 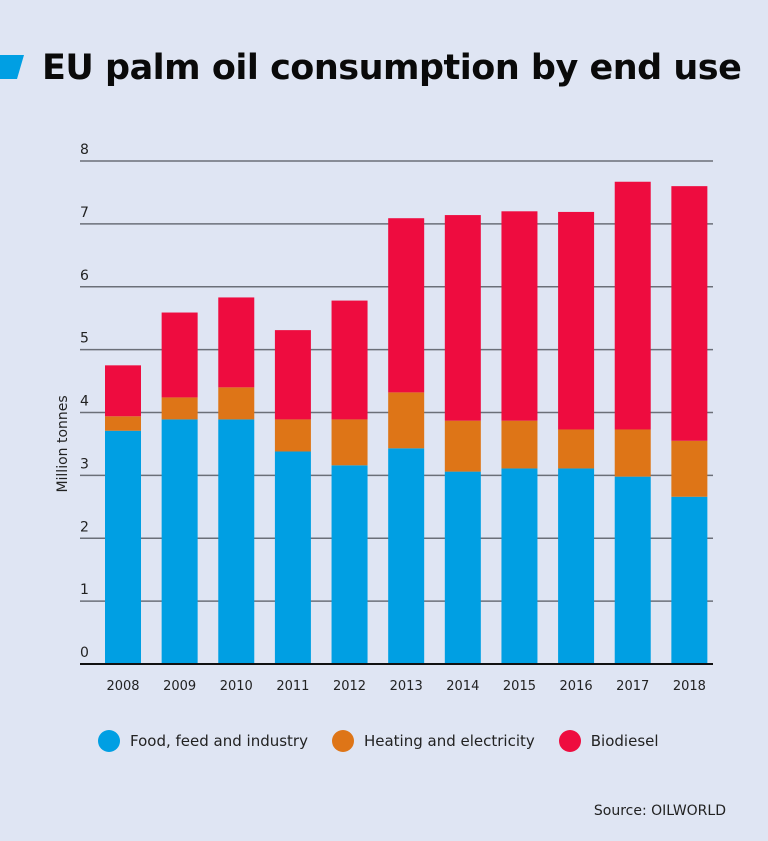 What do you see at coordinates (624, 741) in the screenshot?
I see `legend-label: Biodiesel` at bounding box center [624, 741].